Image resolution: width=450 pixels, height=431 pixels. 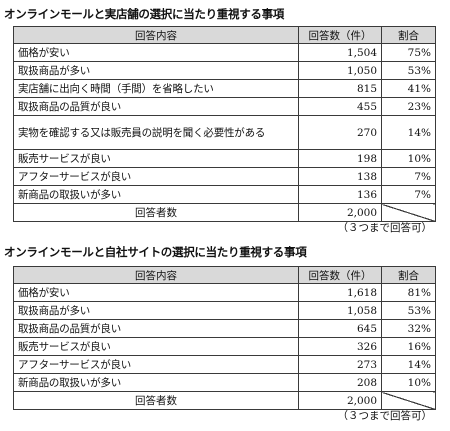 What do you see at coordinates (340, 106) in the screenshot?
I see `row-count: 455` at bounding box center [340, 106].